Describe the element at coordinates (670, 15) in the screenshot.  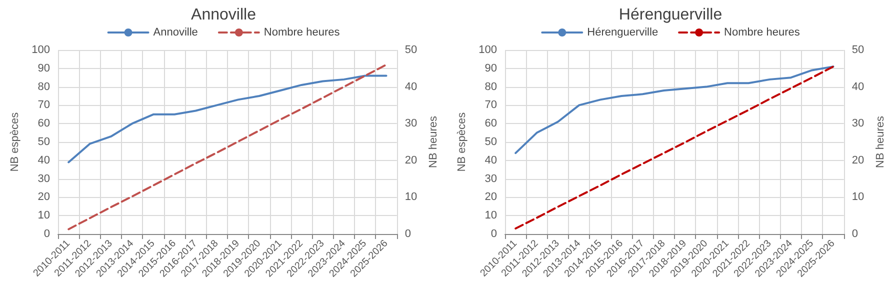
I see `chart-title: Hérenguerville` at that location.